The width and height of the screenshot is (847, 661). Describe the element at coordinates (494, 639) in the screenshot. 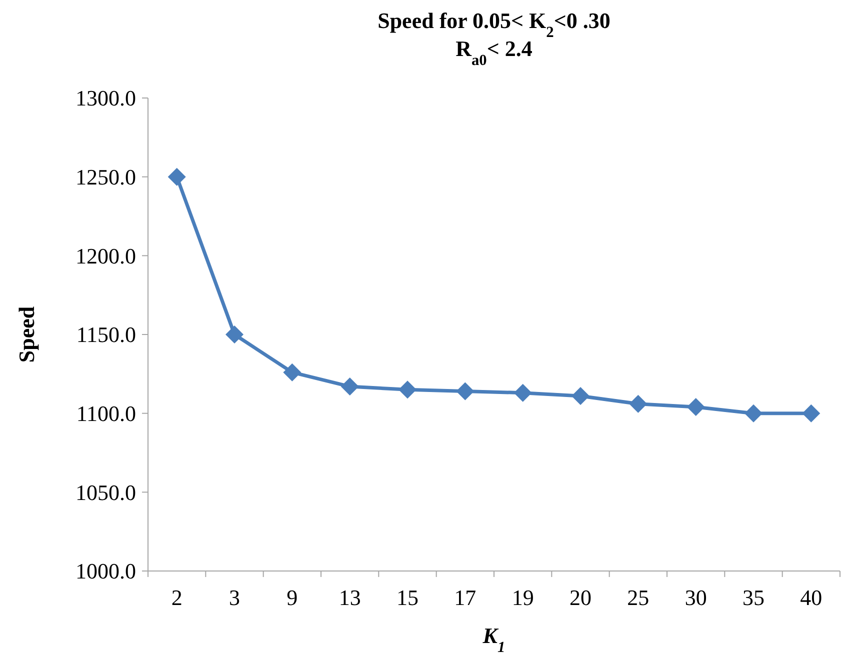

I see `x-axis-title: K$_{1}$` at that location.